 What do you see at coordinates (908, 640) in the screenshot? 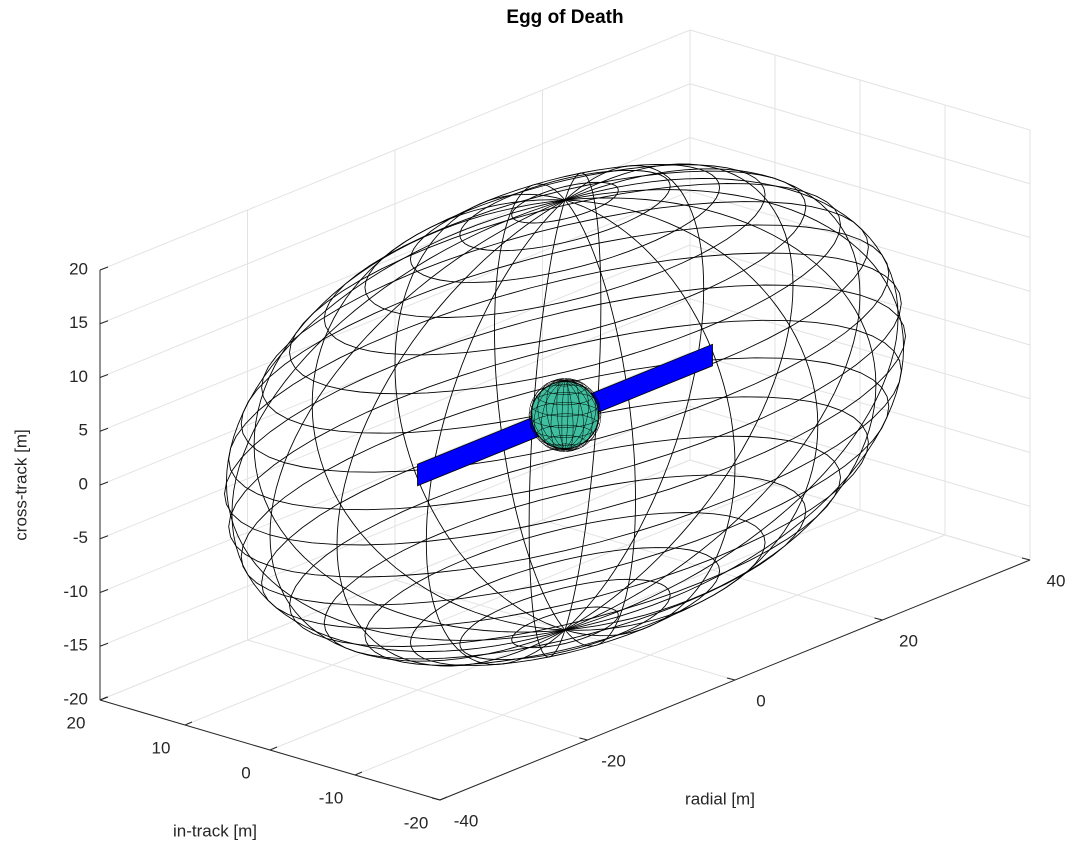
I see `y-tick-label: 20` at bounding box center [908, 640].